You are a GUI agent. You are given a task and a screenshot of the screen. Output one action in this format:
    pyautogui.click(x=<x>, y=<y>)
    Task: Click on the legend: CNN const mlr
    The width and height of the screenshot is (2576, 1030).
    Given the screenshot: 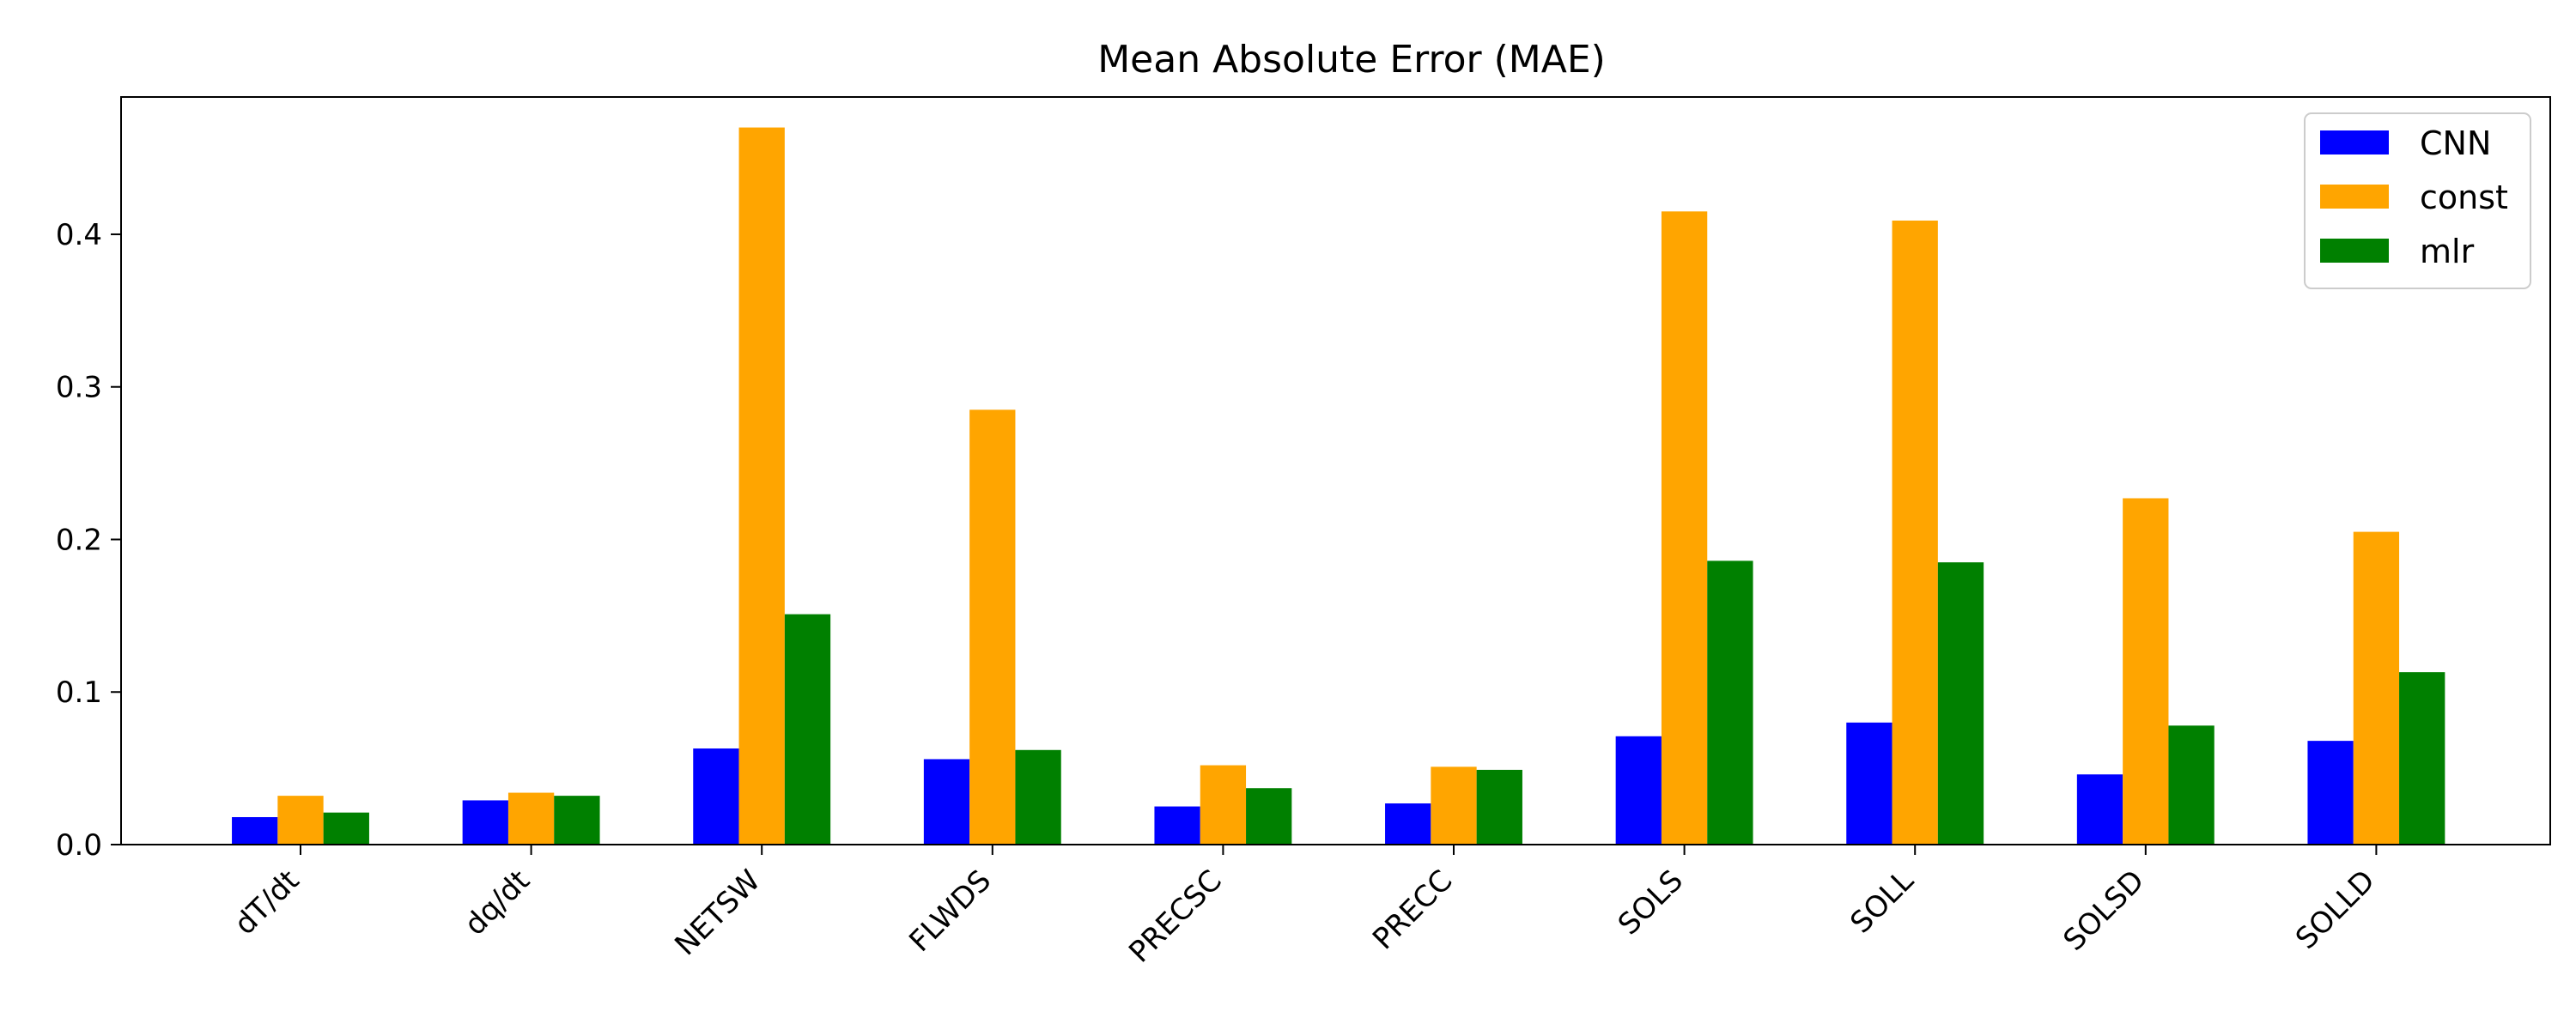 What is the action you would take?
    pyautogui.click(x=2418, y=200)
    